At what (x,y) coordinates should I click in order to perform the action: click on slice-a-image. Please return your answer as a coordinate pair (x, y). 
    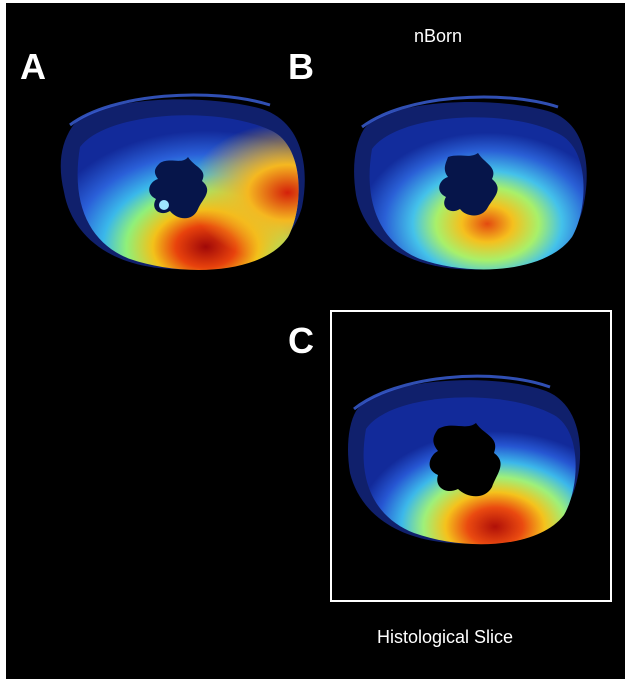
    Looking at the image, I should click on (182, 181).